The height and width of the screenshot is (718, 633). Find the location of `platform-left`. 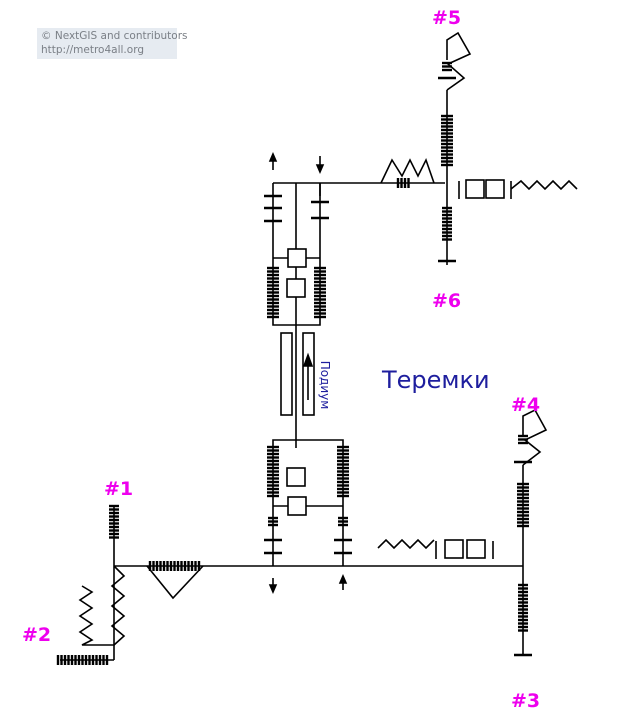

platform-left is located at coordinates (286, 374).